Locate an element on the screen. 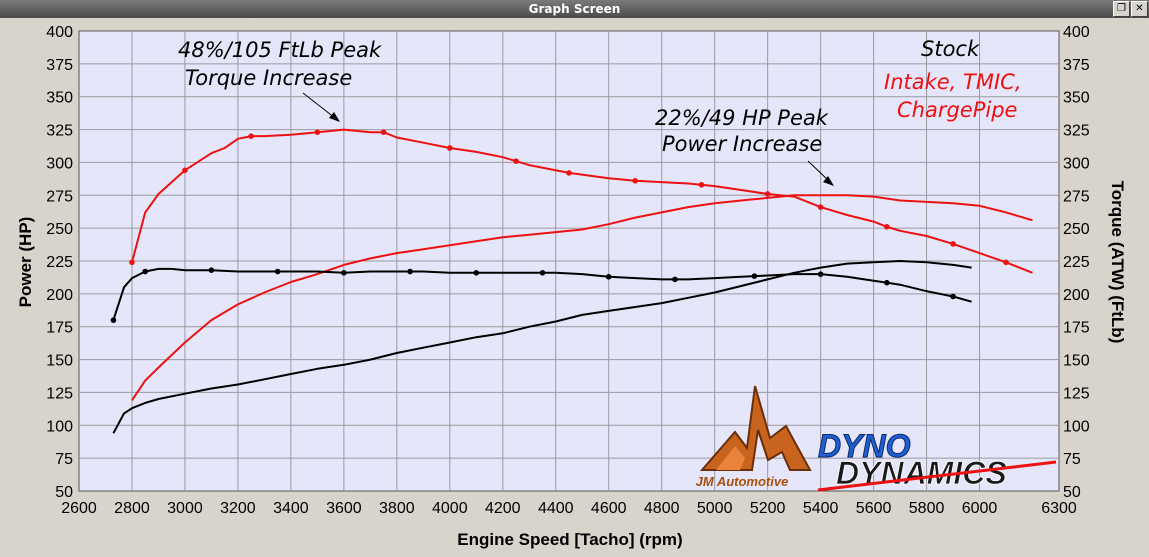 The image size is (1149, 557). x-tick-label: 6000 is located at coordinates (980, 508).